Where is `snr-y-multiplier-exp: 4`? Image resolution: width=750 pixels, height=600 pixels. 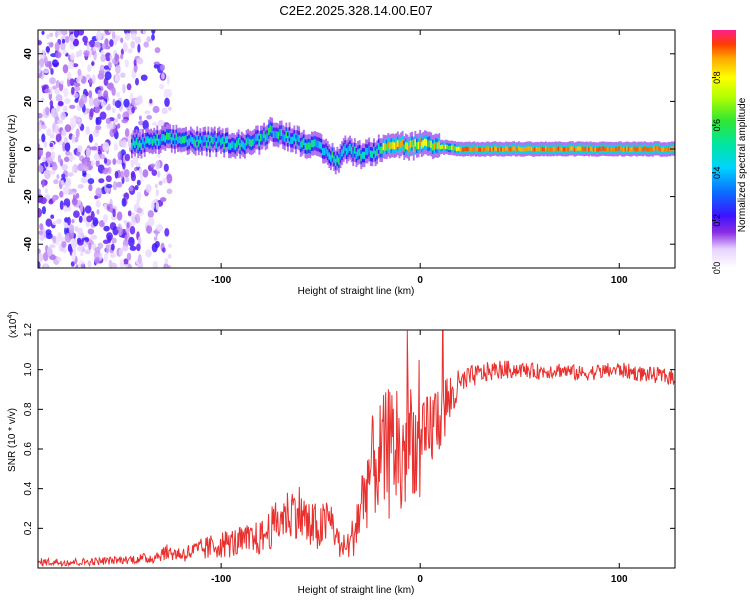
snr-y-multiplier-exp: 4 is located at coordinates (10, 317).